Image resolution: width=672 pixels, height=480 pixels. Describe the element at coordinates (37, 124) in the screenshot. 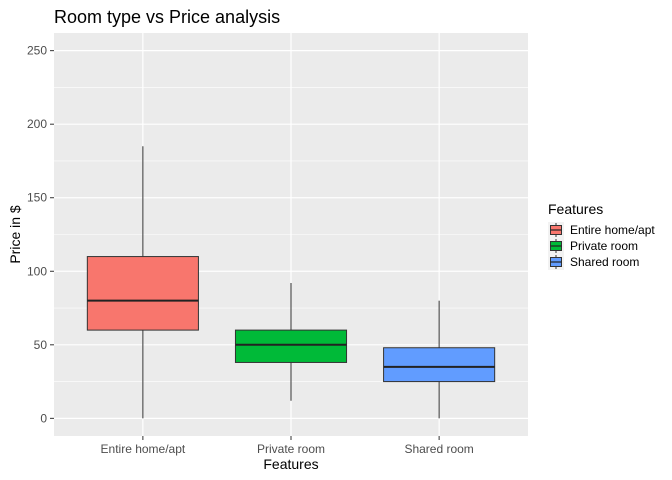

I see `y-tick-label: 200` at that location.